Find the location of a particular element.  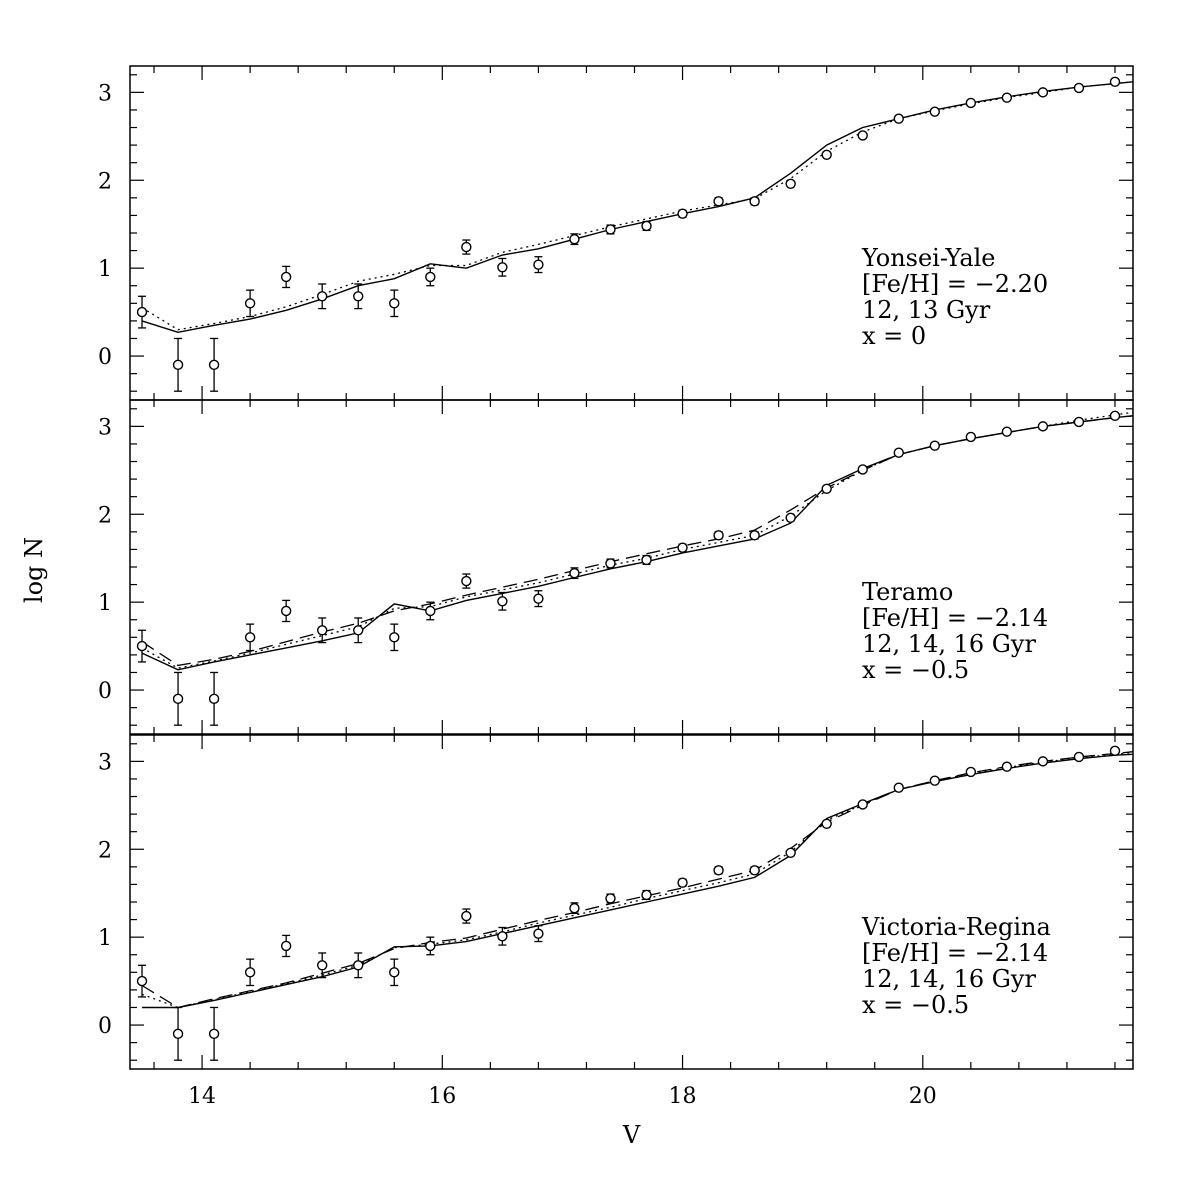

x-tick-label: 14 is located at coordinates (202, 1096).